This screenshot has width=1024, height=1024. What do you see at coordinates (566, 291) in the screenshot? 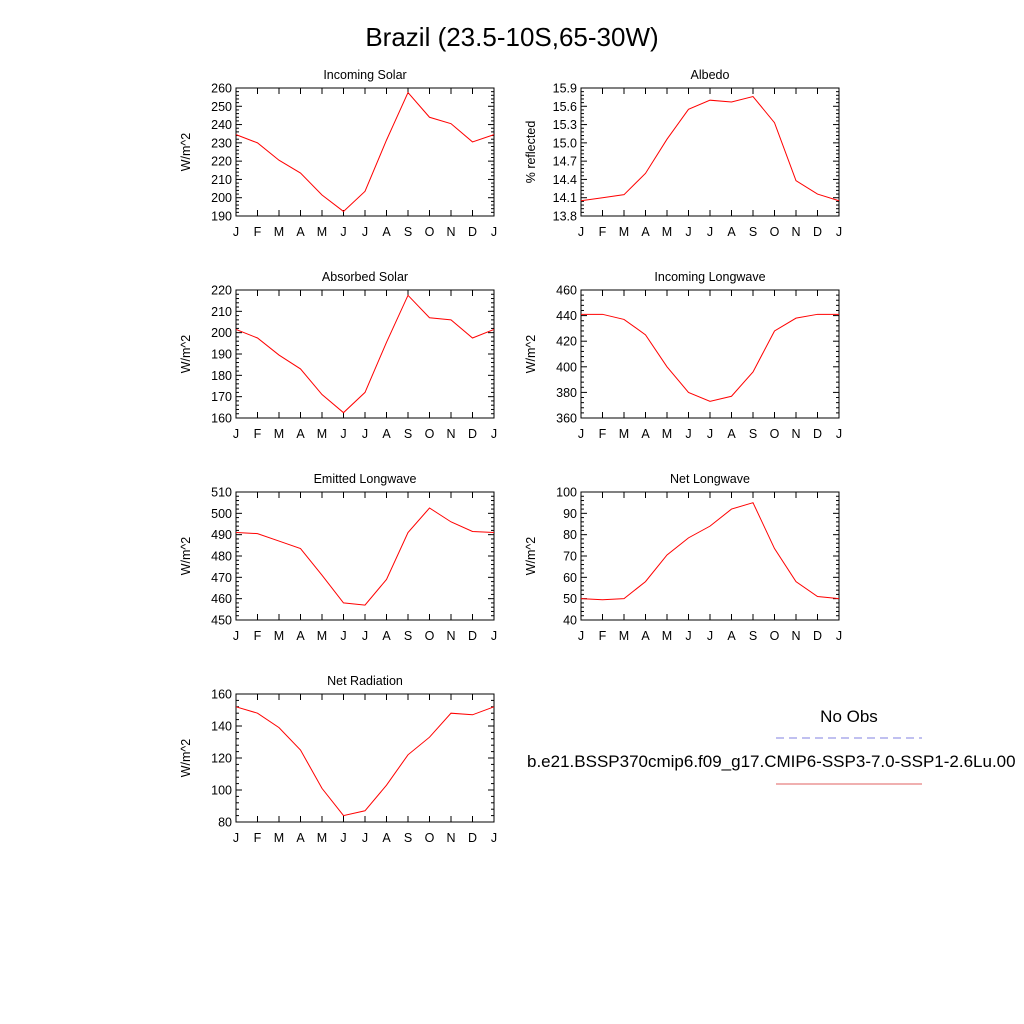
I see `y-tick-label: 460` at bounding box center [566, 291].